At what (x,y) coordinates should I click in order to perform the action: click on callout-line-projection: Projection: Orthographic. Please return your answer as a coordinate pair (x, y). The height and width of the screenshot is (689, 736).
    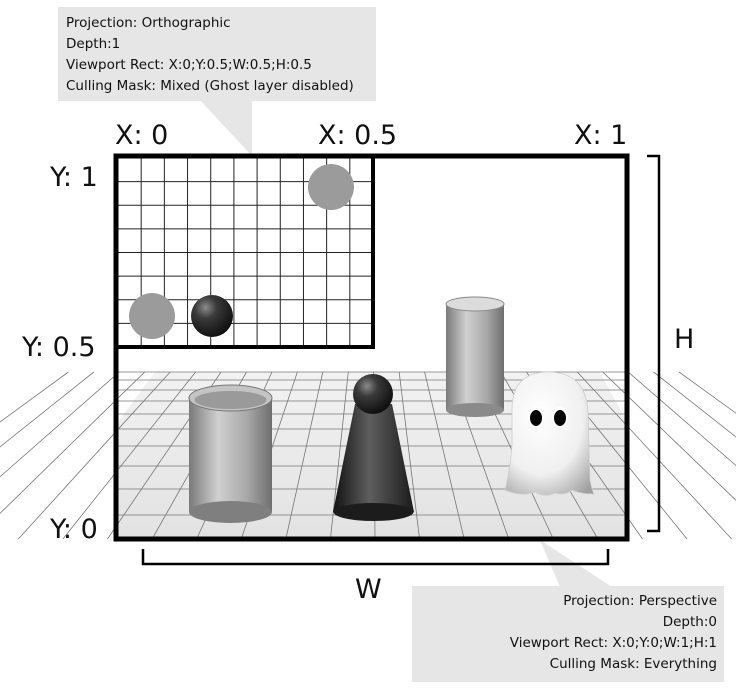
    Looking at the image, I should click on (148, 23).